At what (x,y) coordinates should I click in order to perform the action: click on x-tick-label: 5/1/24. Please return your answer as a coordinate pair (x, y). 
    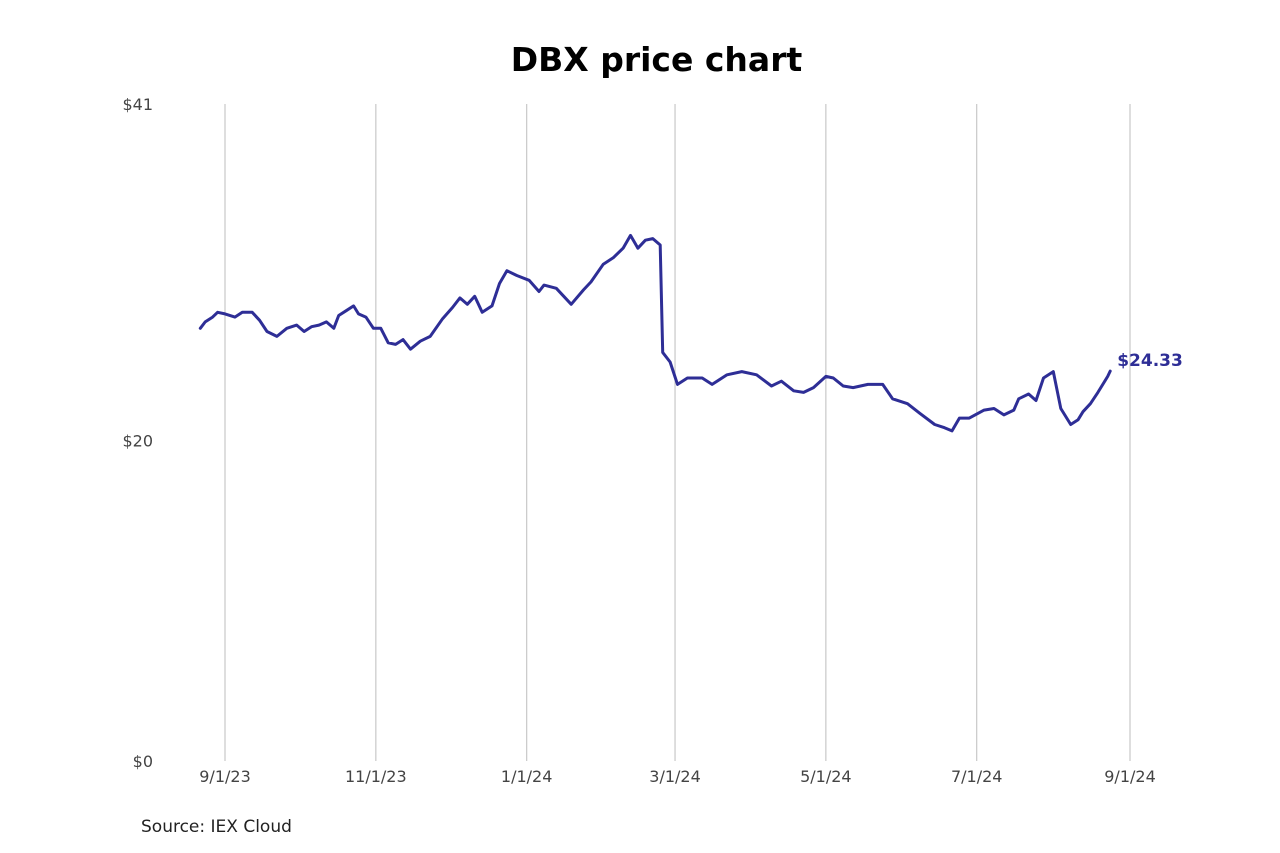
    Looking at the image, I should click on (826, 776).